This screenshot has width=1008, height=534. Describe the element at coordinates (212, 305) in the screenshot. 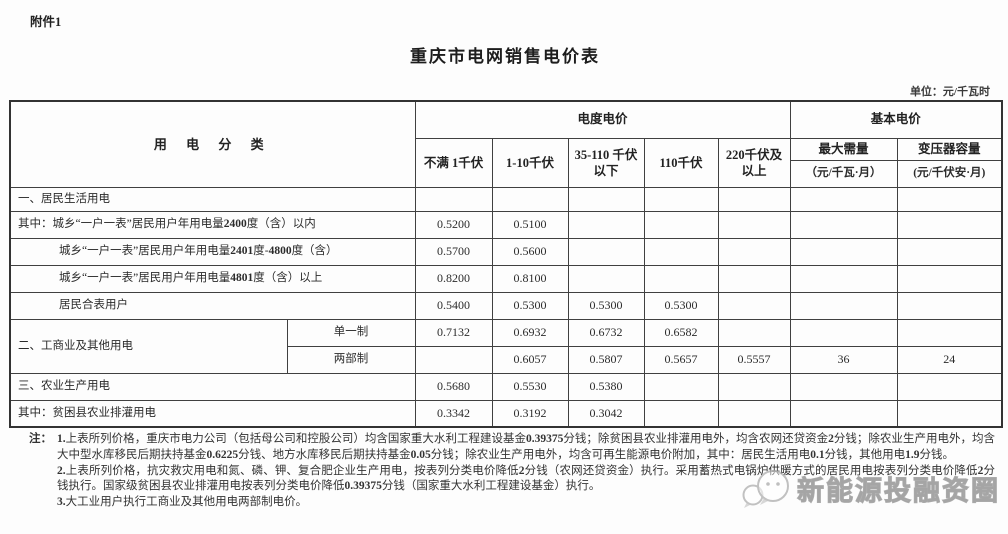

I see `row-label: 居民合表用户` at that location.